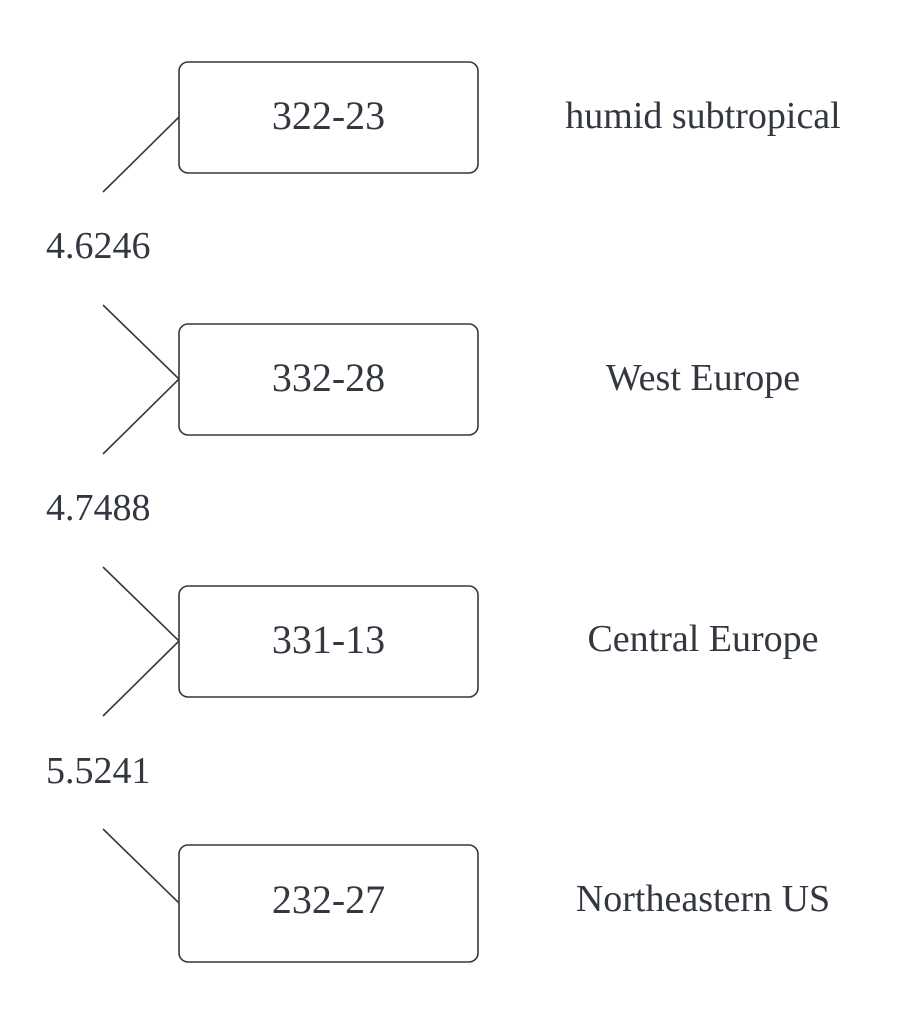 This screenshot has width=904, height=1026. Describe the element at coordinates (98, 771) in the screenshot. I see `link-value-label: 5.5241` at that location.